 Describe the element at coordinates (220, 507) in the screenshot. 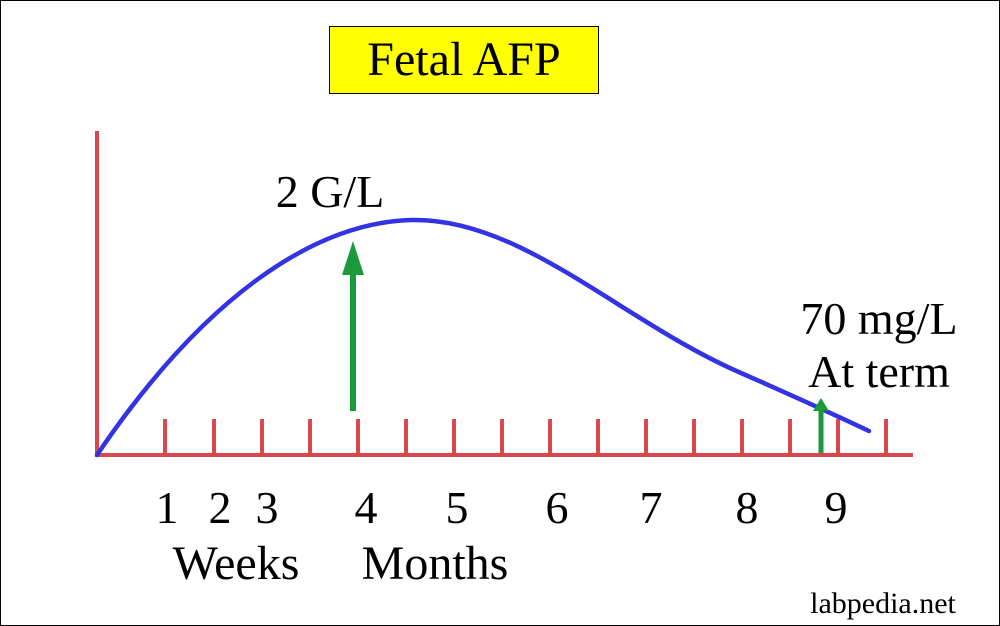

I see `week-label: 2` at that location.